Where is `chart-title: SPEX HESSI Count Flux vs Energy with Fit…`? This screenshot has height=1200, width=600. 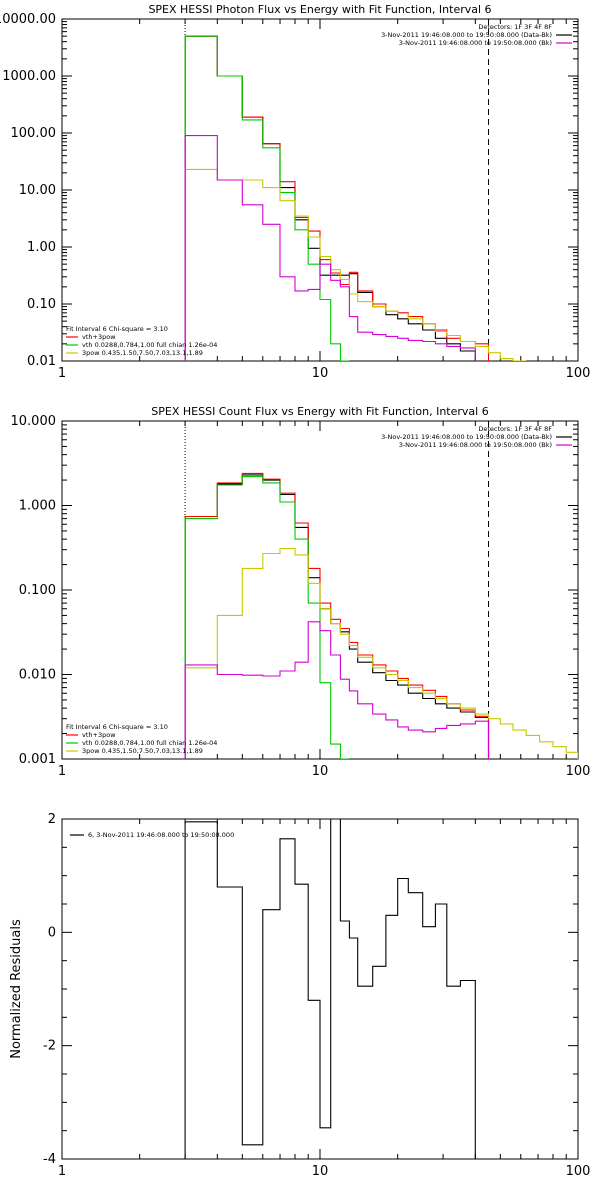
chart-title: SPEX HESSI Count Flux vs Energy with Fit… is located at coordinates (319, 411).